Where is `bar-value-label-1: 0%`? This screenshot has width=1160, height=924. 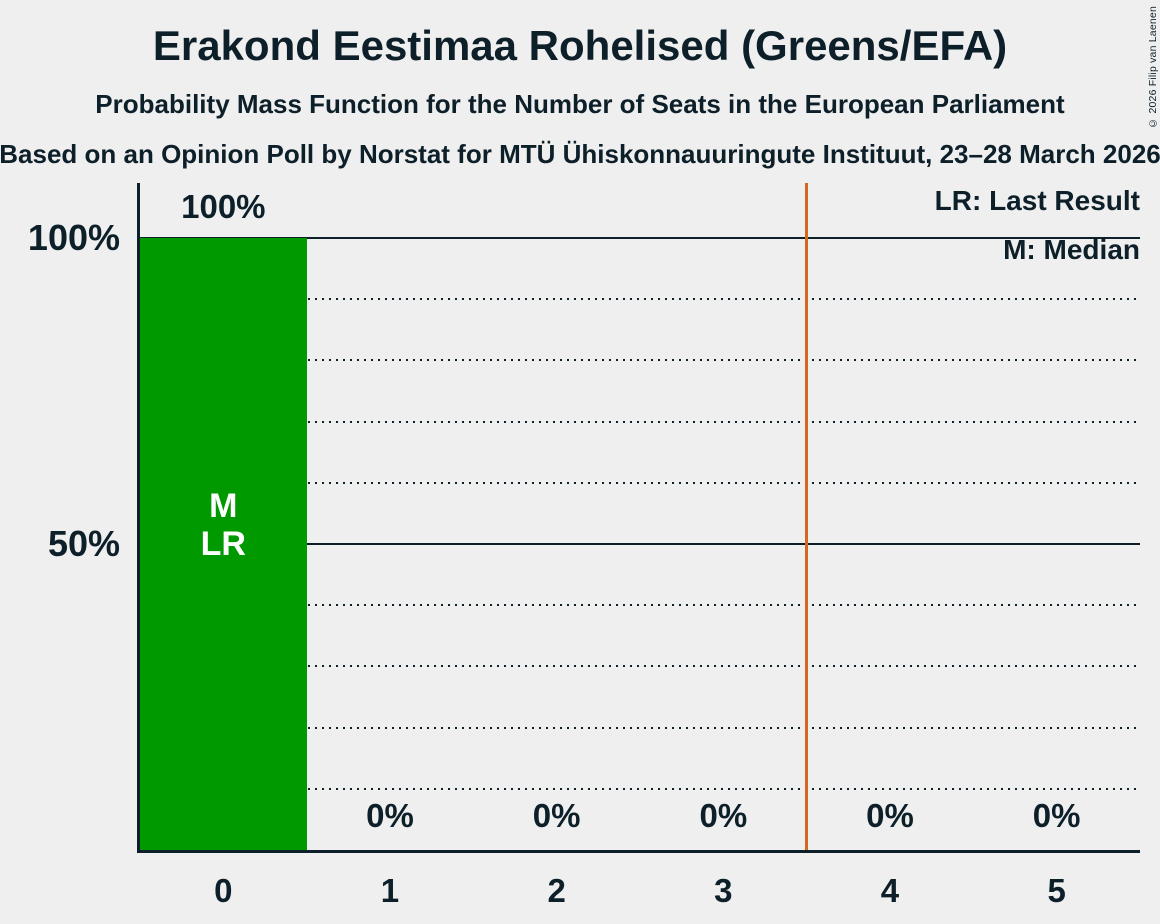
bar-value-label-1: 0% is located at coordinates (390, 815).